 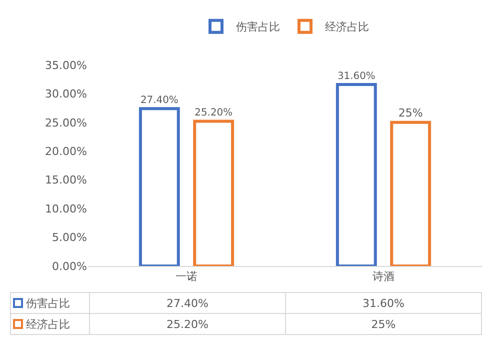 I want to click on text: 25%, so click(x=410, y=113).